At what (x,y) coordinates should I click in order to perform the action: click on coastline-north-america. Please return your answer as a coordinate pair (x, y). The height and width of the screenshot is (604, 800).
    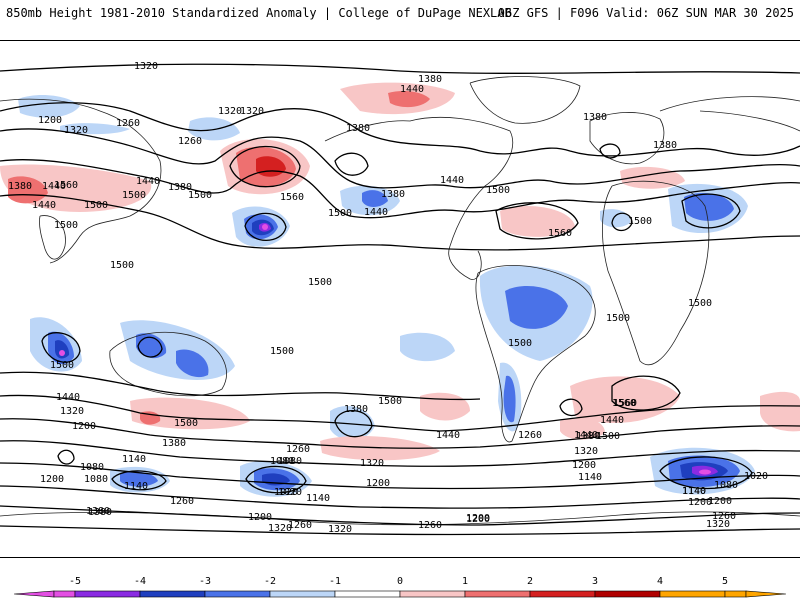
    Looking at the image, I should click on (419, 198).